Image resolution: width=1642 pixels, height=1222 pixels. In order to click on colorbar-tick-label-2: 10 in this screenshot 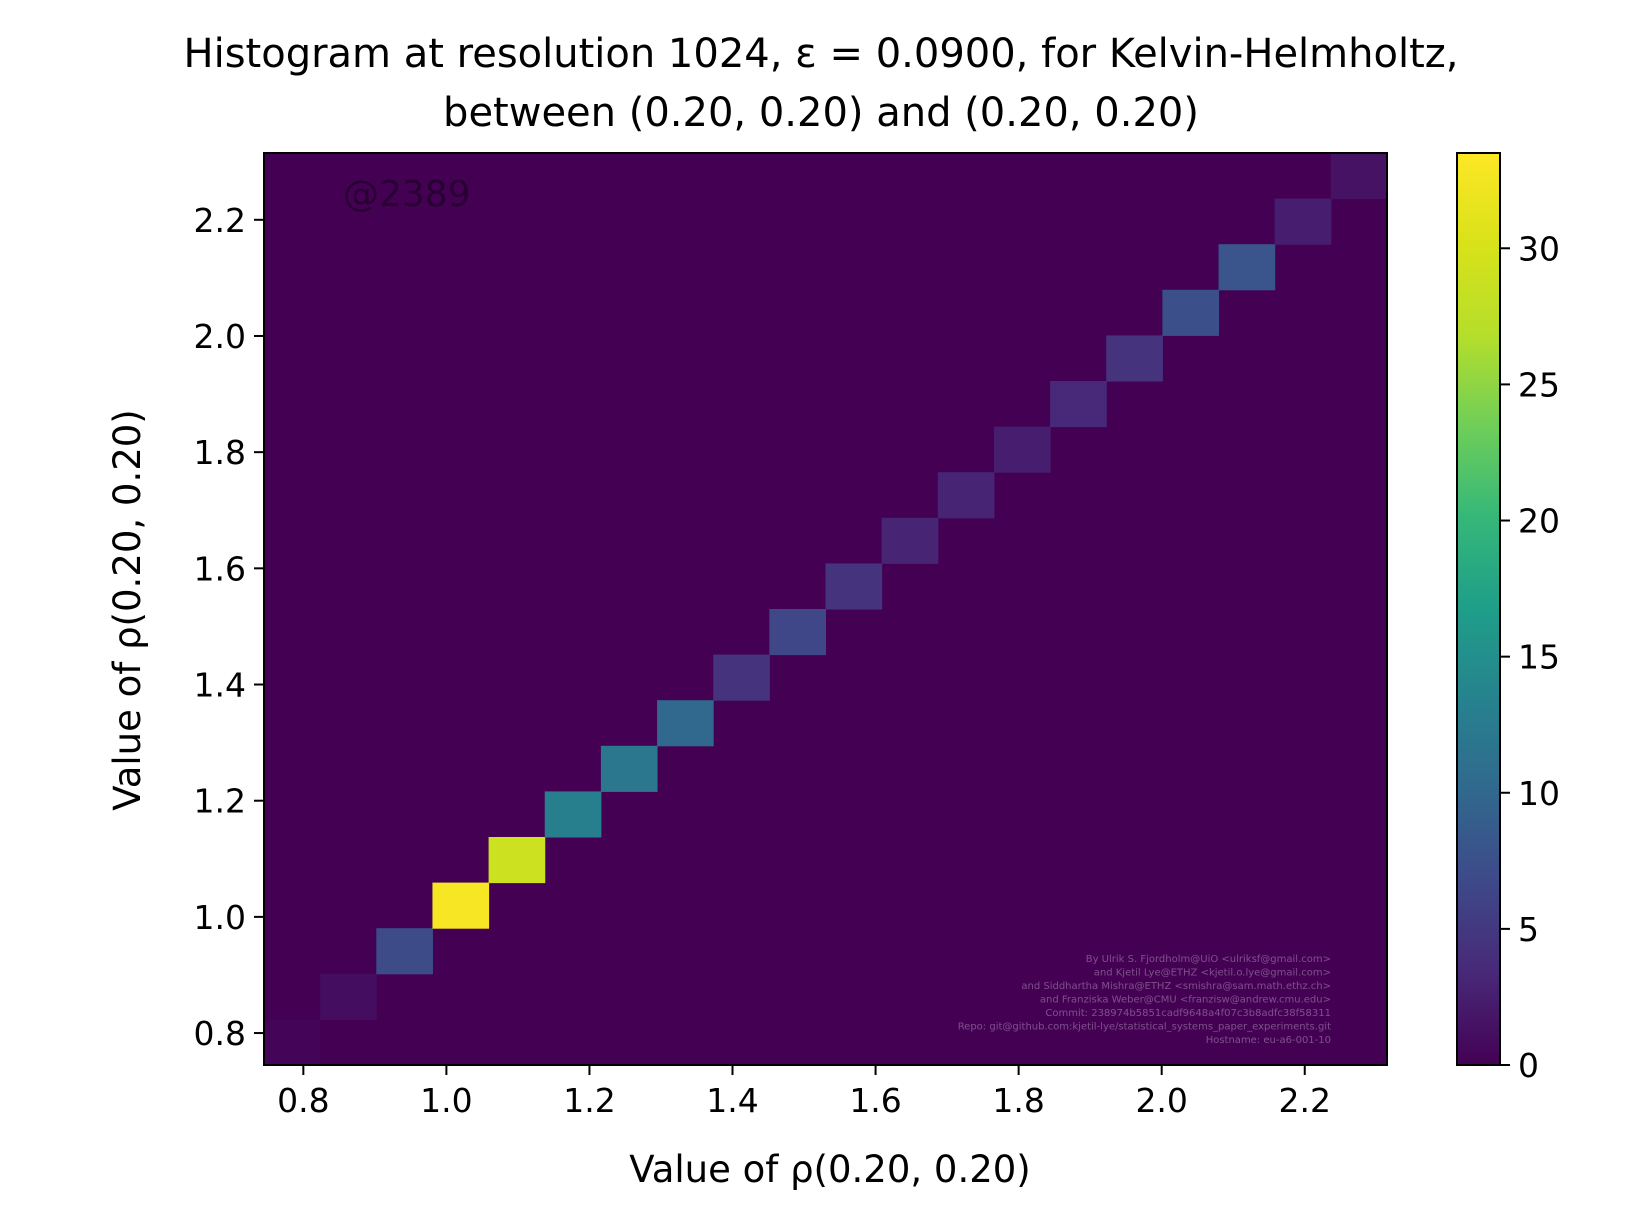, I will do `click(1539, 793)`.